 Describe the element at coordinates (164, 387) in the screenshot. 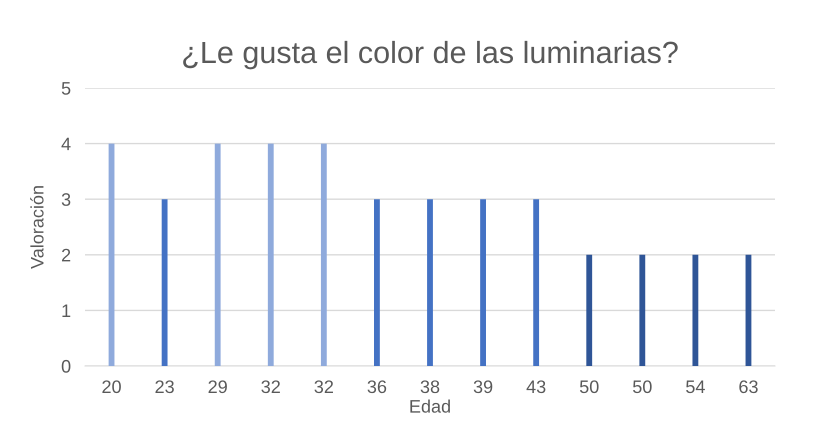

I see `x-tick-label: 23` at that location.